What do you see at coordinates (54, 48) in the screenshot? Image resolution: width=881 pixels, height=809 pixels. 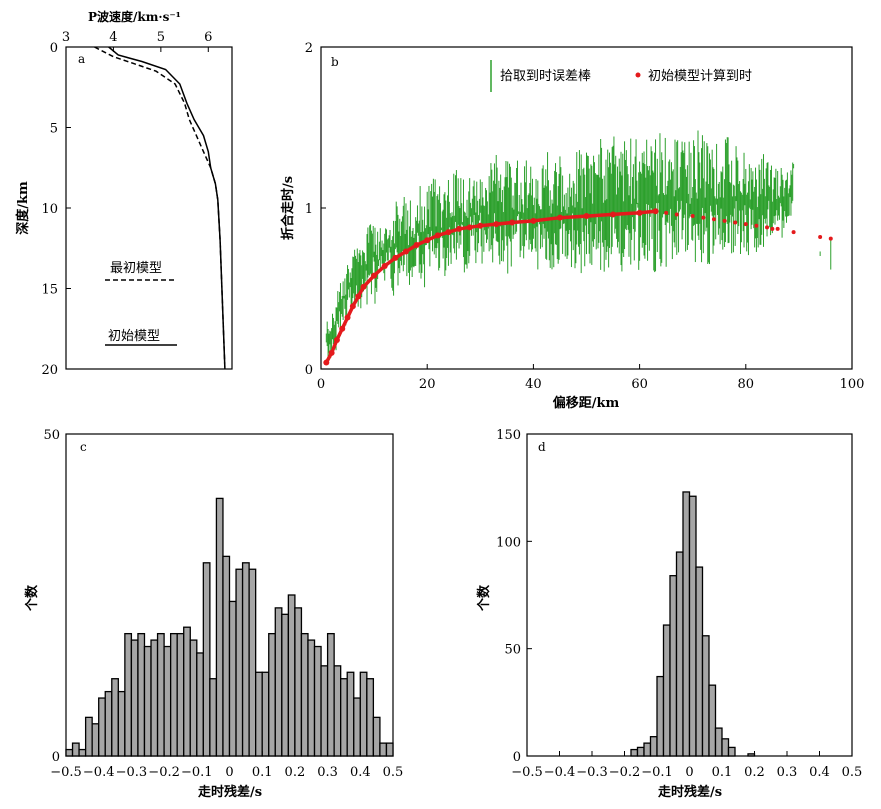 I see `panel-a-ytick-label: 0` at bounding box center [54, 48].